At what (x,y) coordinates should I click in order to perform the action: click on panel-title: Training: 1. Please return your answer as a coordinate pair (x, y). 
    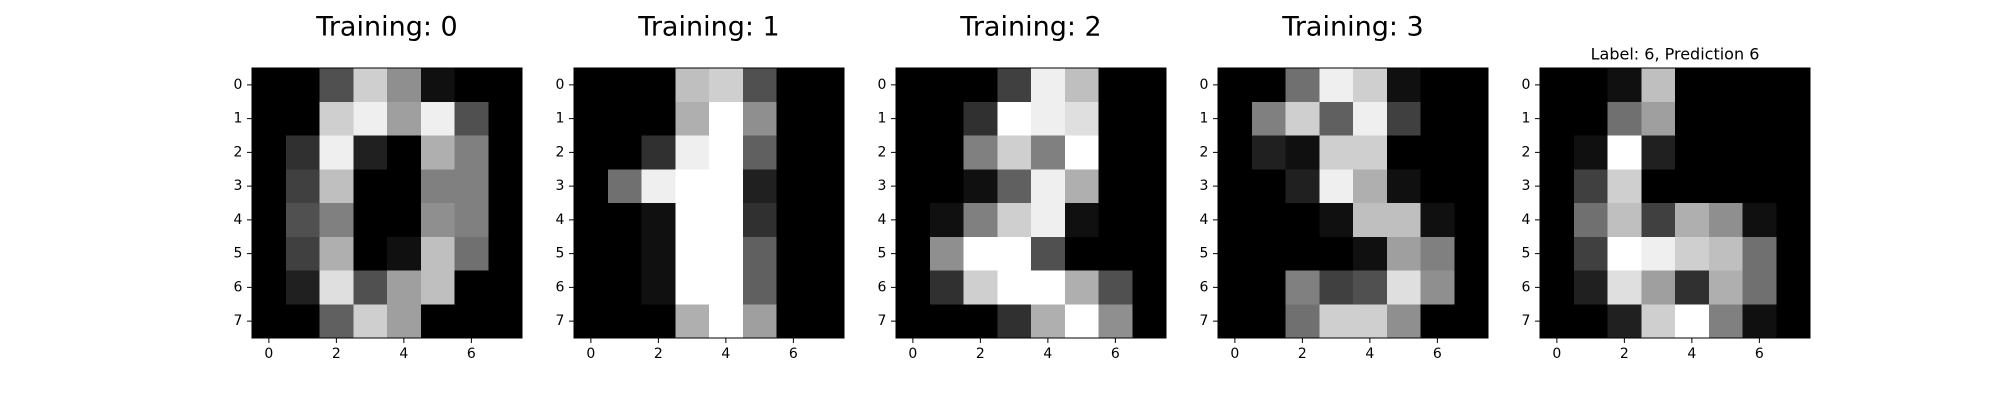
    Looking at the image, I should click on (708, 27).